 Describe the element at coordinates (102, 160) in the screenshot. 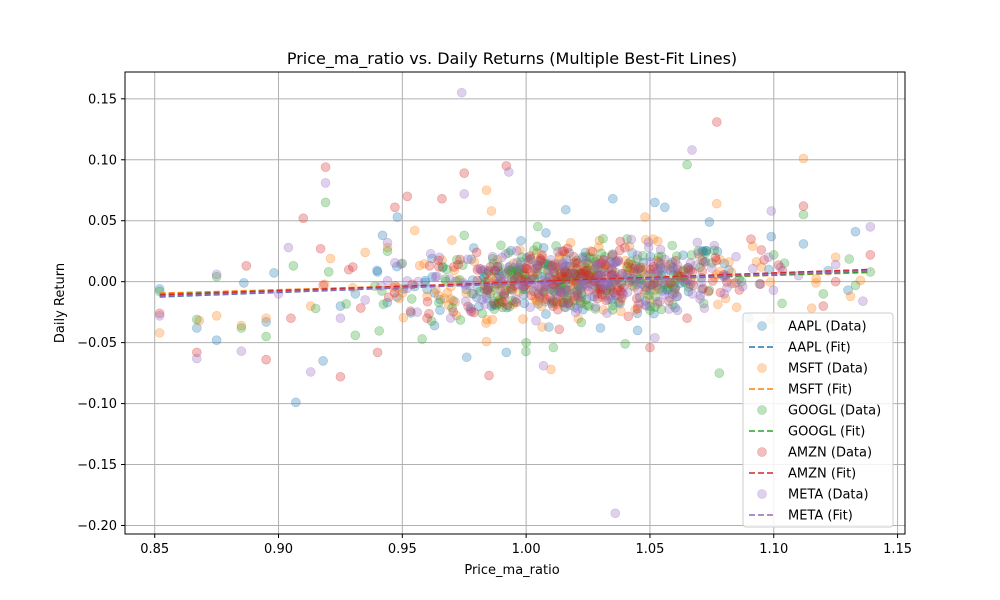

I see `y-tick-label: 0.10` at that location.